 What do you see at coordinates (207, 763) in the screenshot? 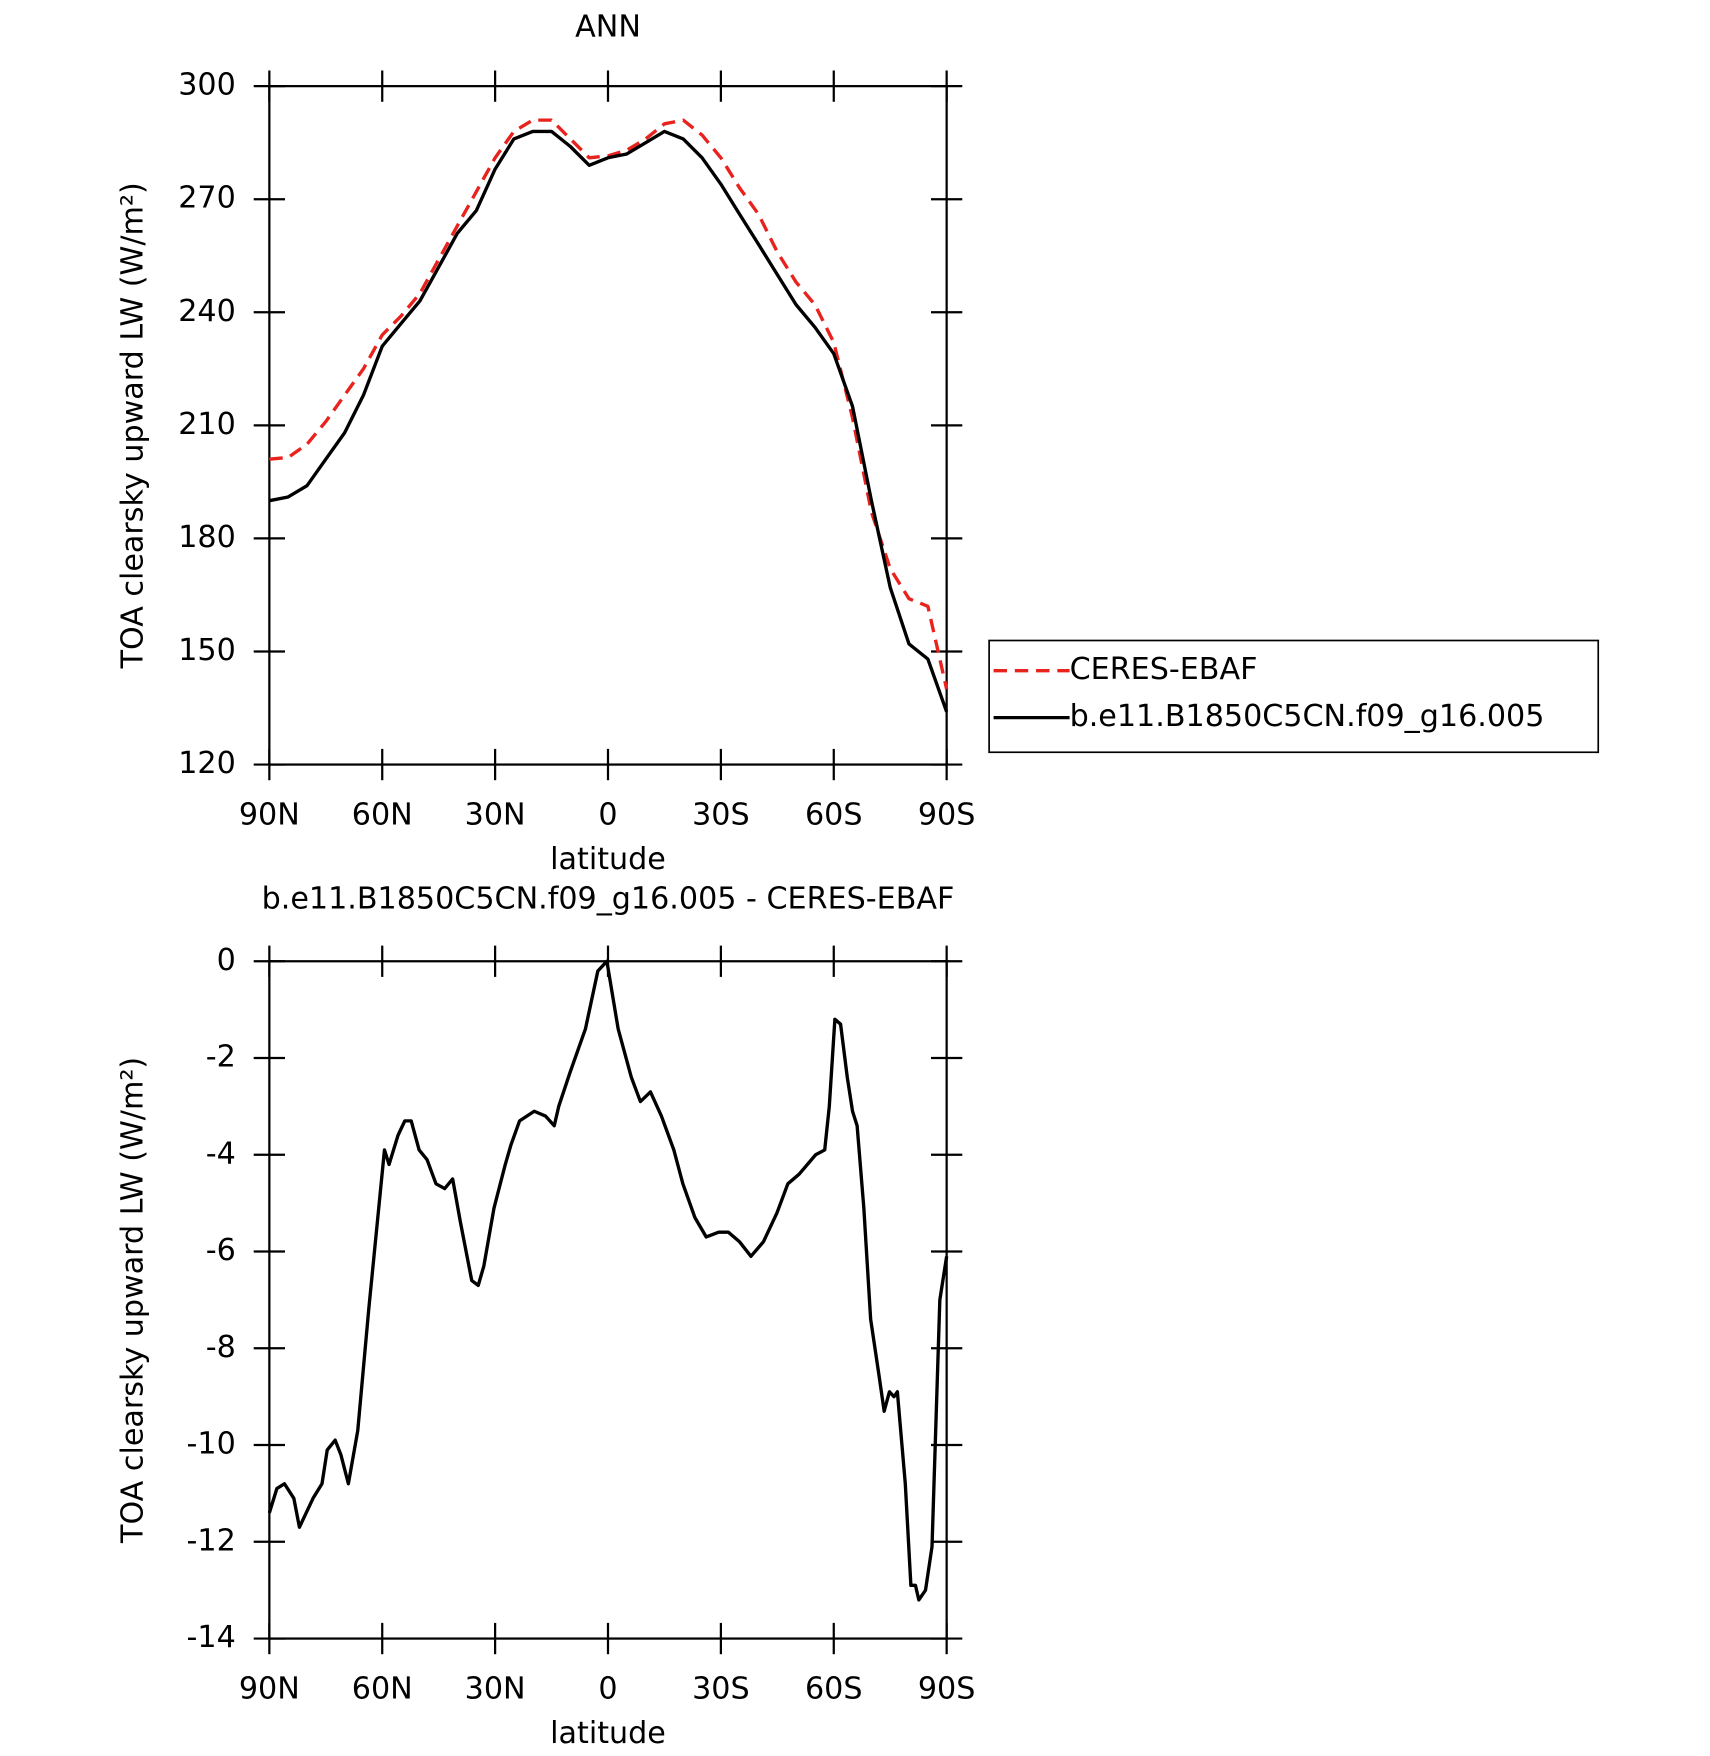
I see `y-tick-label: 120` at bounding box center [207, 763].